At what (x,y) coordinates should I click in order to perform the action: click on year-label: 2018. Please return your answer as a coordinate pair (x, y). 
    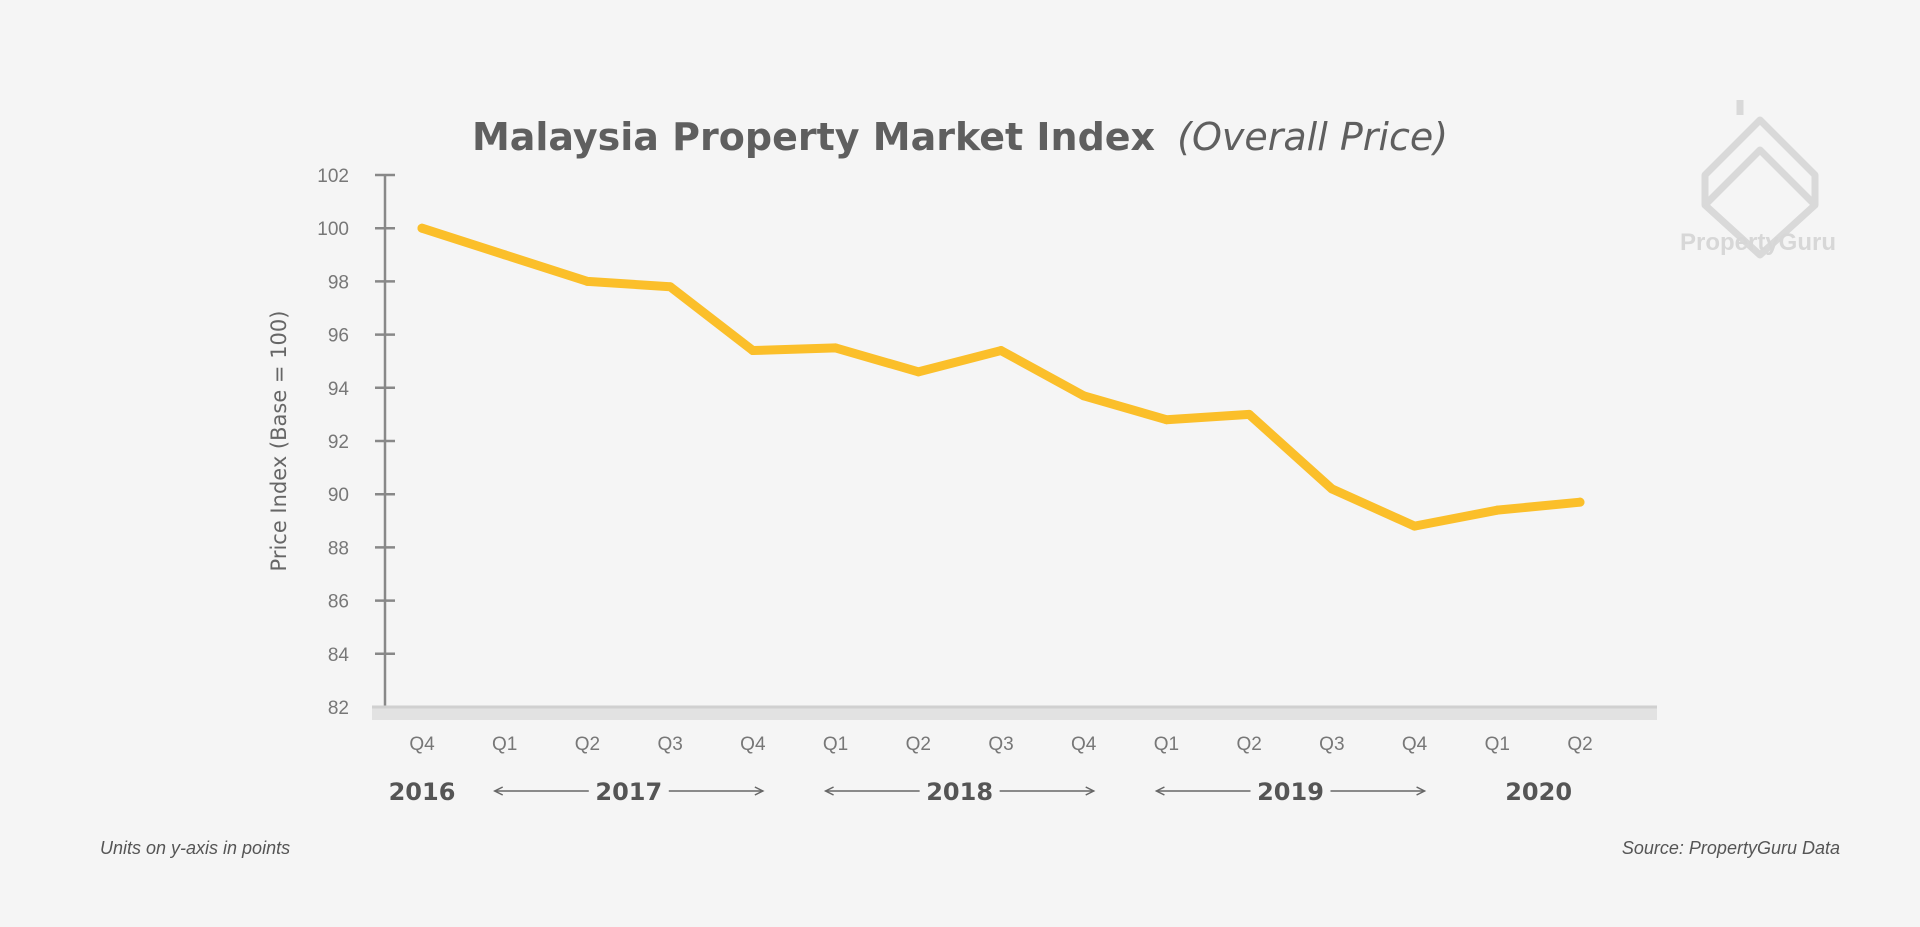
    Looking at the image, I should click on (959, 792).